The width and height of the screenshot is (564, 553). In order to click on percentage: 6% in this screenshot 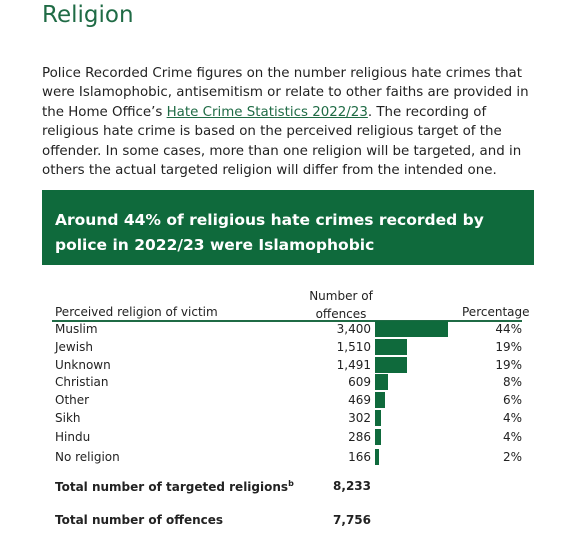, I will do `click(512, 400)`.